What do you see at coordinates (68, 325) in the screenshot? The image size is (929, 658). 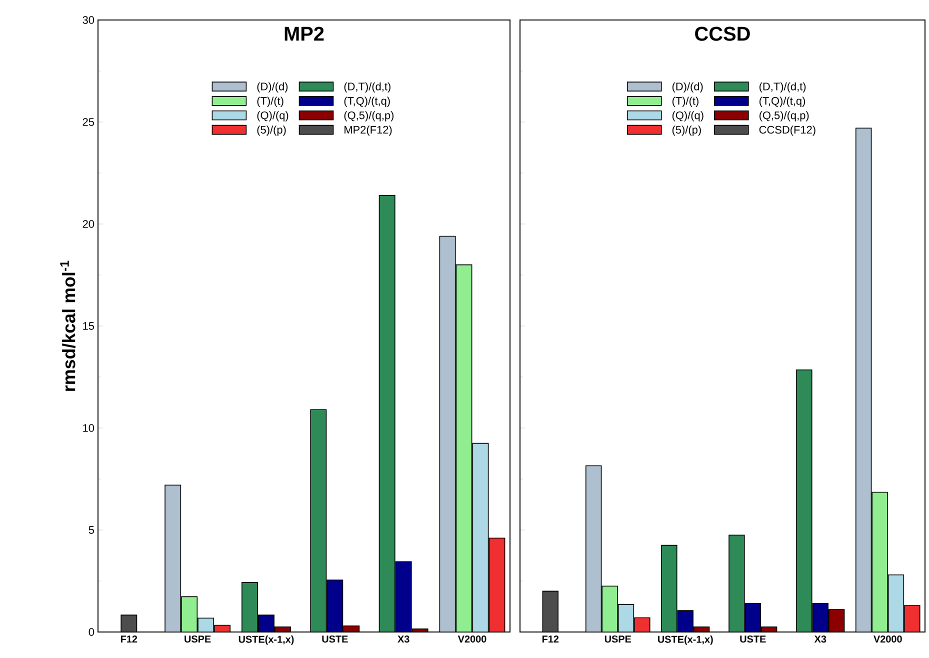 I see `y-axis-title: rmsd/kcal mol$^{-1}$` at bounding box center [68, 325].